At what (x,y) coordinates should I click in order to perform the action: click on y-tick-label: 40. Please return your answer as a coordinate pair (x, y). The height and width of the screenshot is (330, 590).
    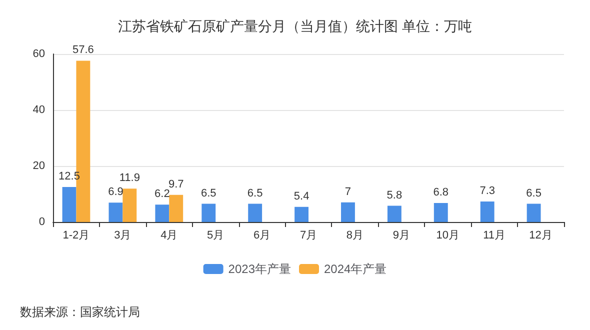
    Looking at the image, I should click on (38, 110).